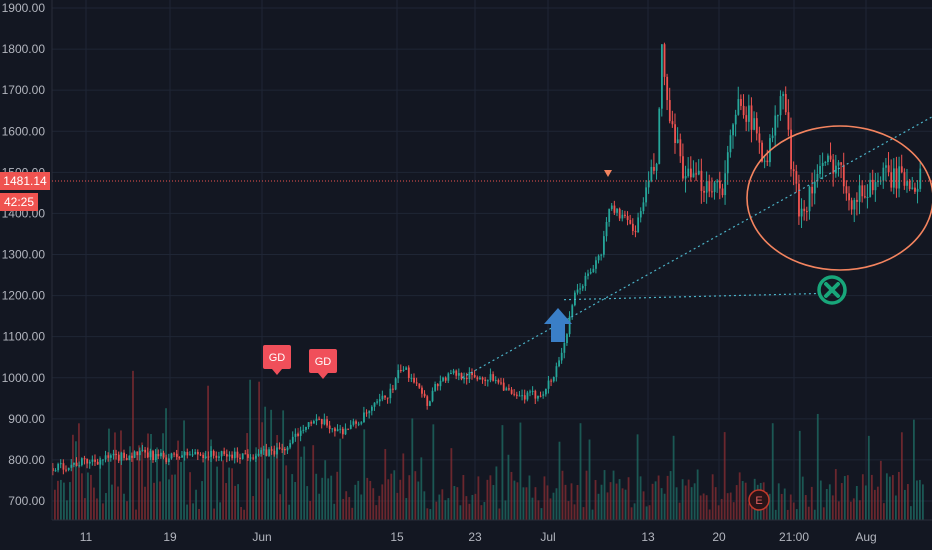 This screenshot has height=550, width=932. What do you see at coordinates (832, 290) in the screenshot?
I see `invalidation-x-icon` at bounding box center [832, 290].